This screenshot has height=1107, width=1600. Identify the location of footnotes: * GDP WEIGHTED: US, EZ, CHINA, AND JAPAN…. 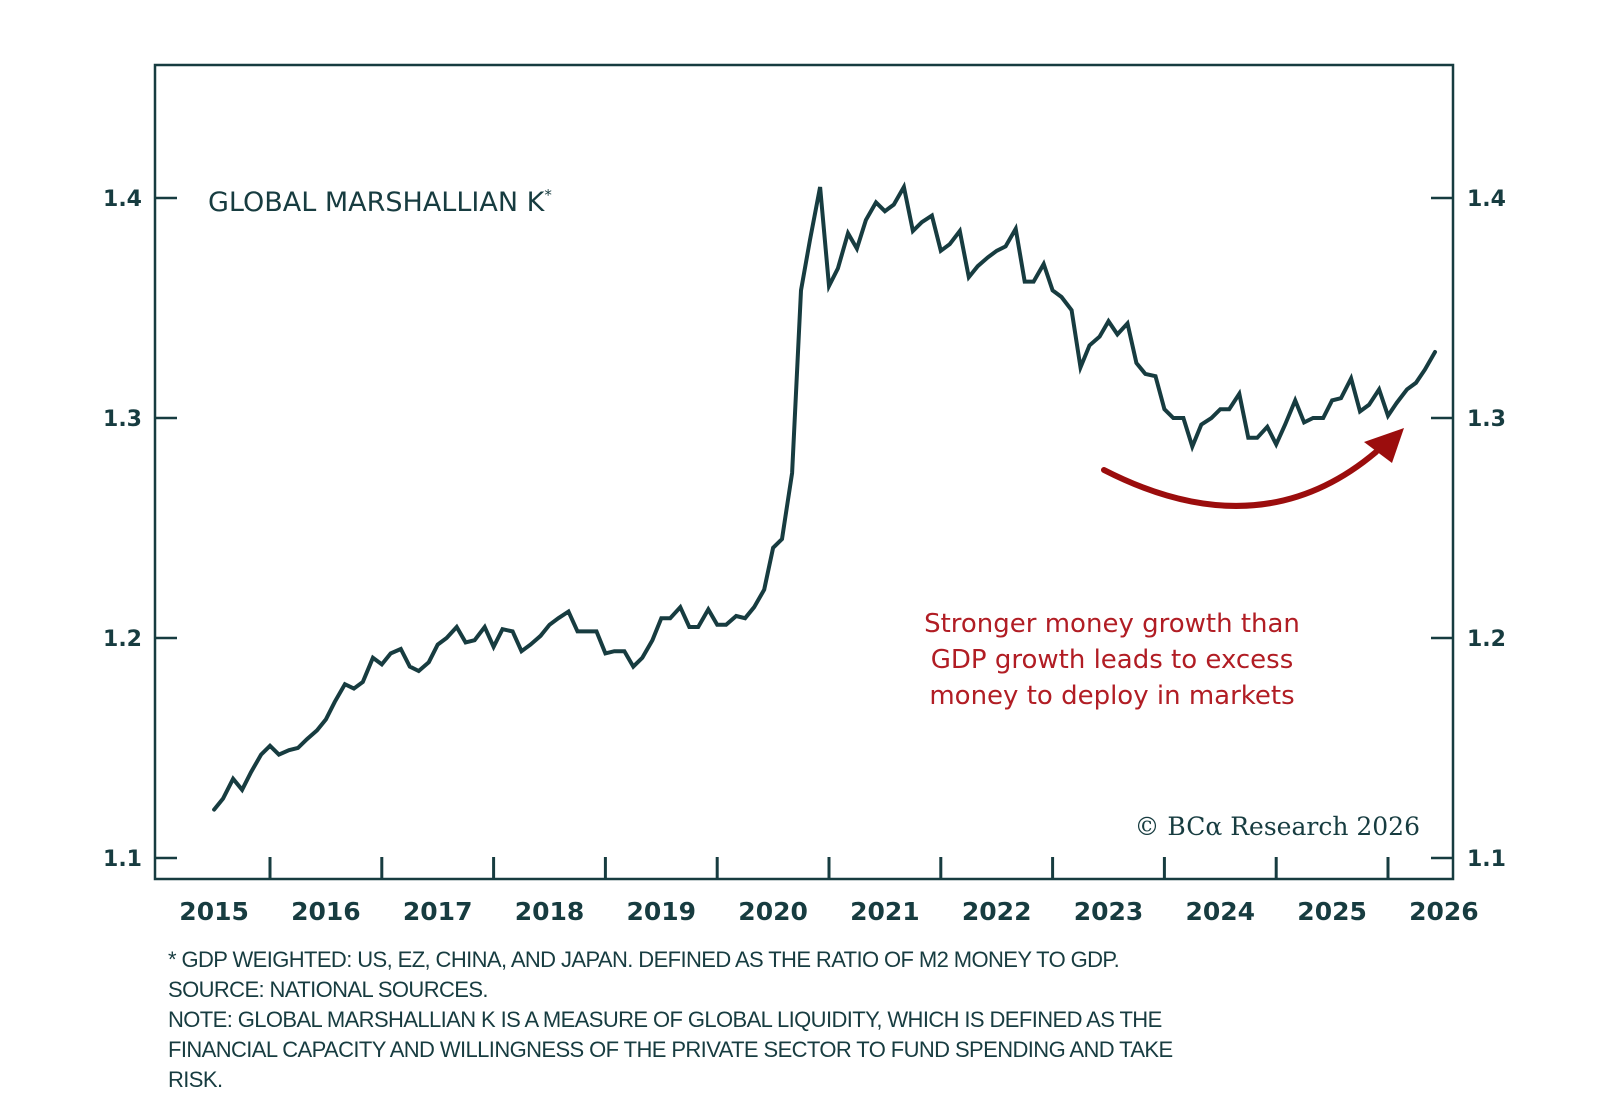
(858, 1020).